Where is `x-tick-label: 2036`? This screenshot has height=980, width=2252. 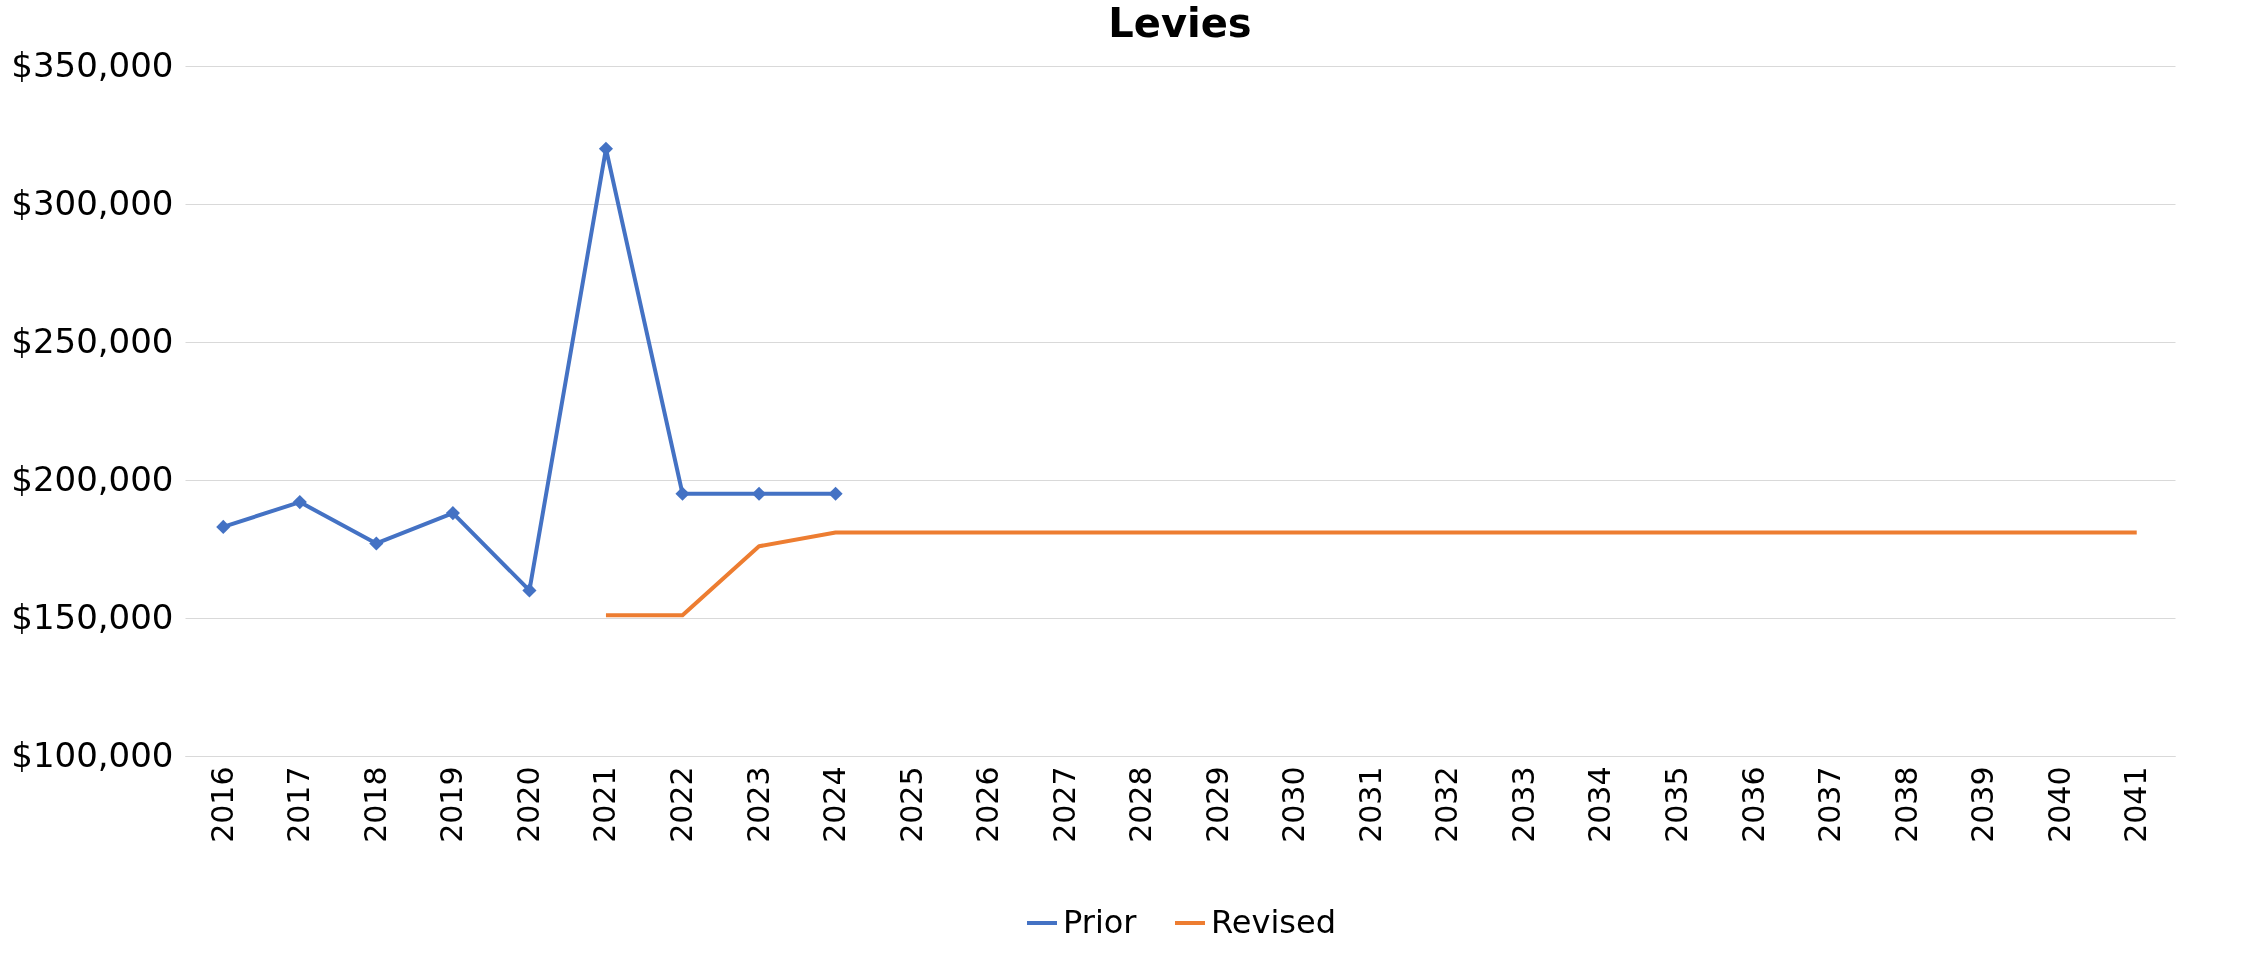 x-tick-label: 2036 is located at coordinates (1753, 804).